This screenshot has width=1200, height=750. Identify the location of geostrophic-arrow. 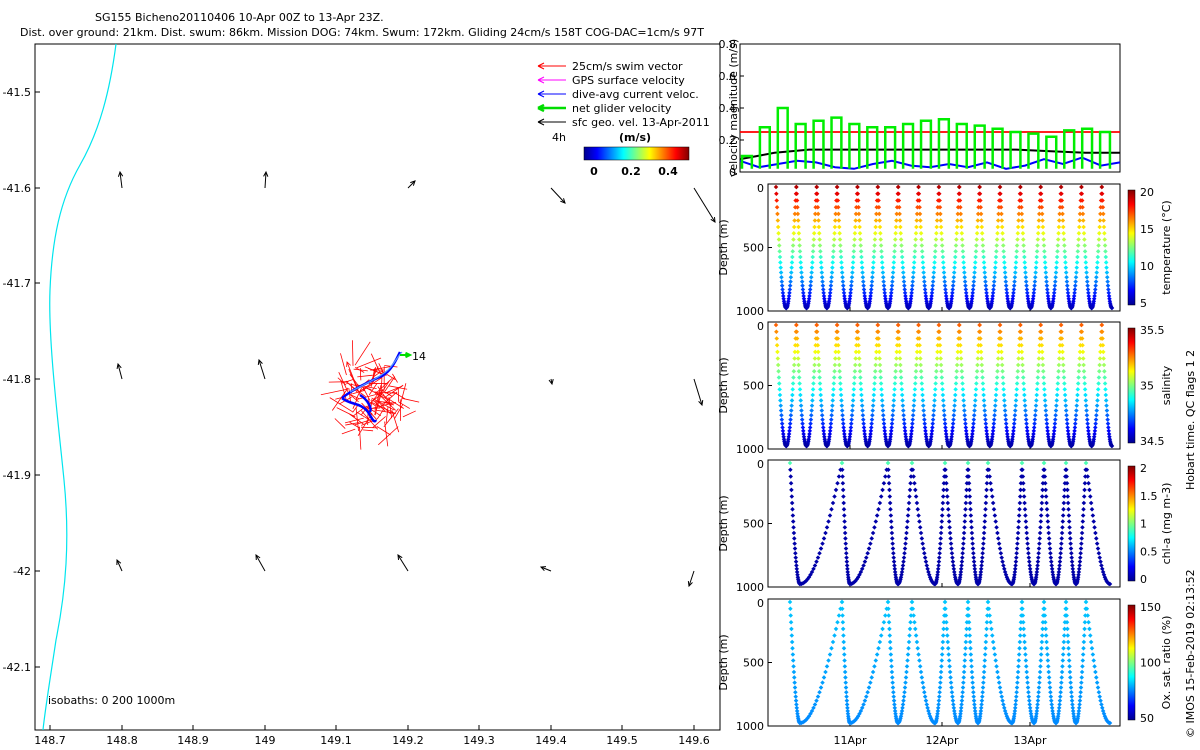
(691, 578).